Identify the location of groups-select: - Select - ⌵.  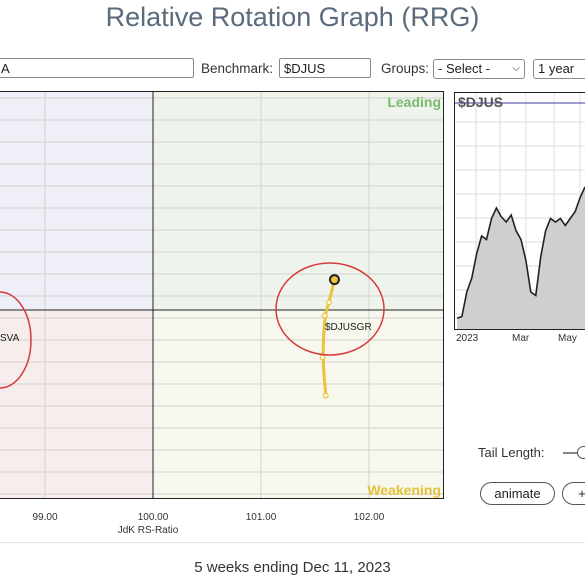
(479, 69).